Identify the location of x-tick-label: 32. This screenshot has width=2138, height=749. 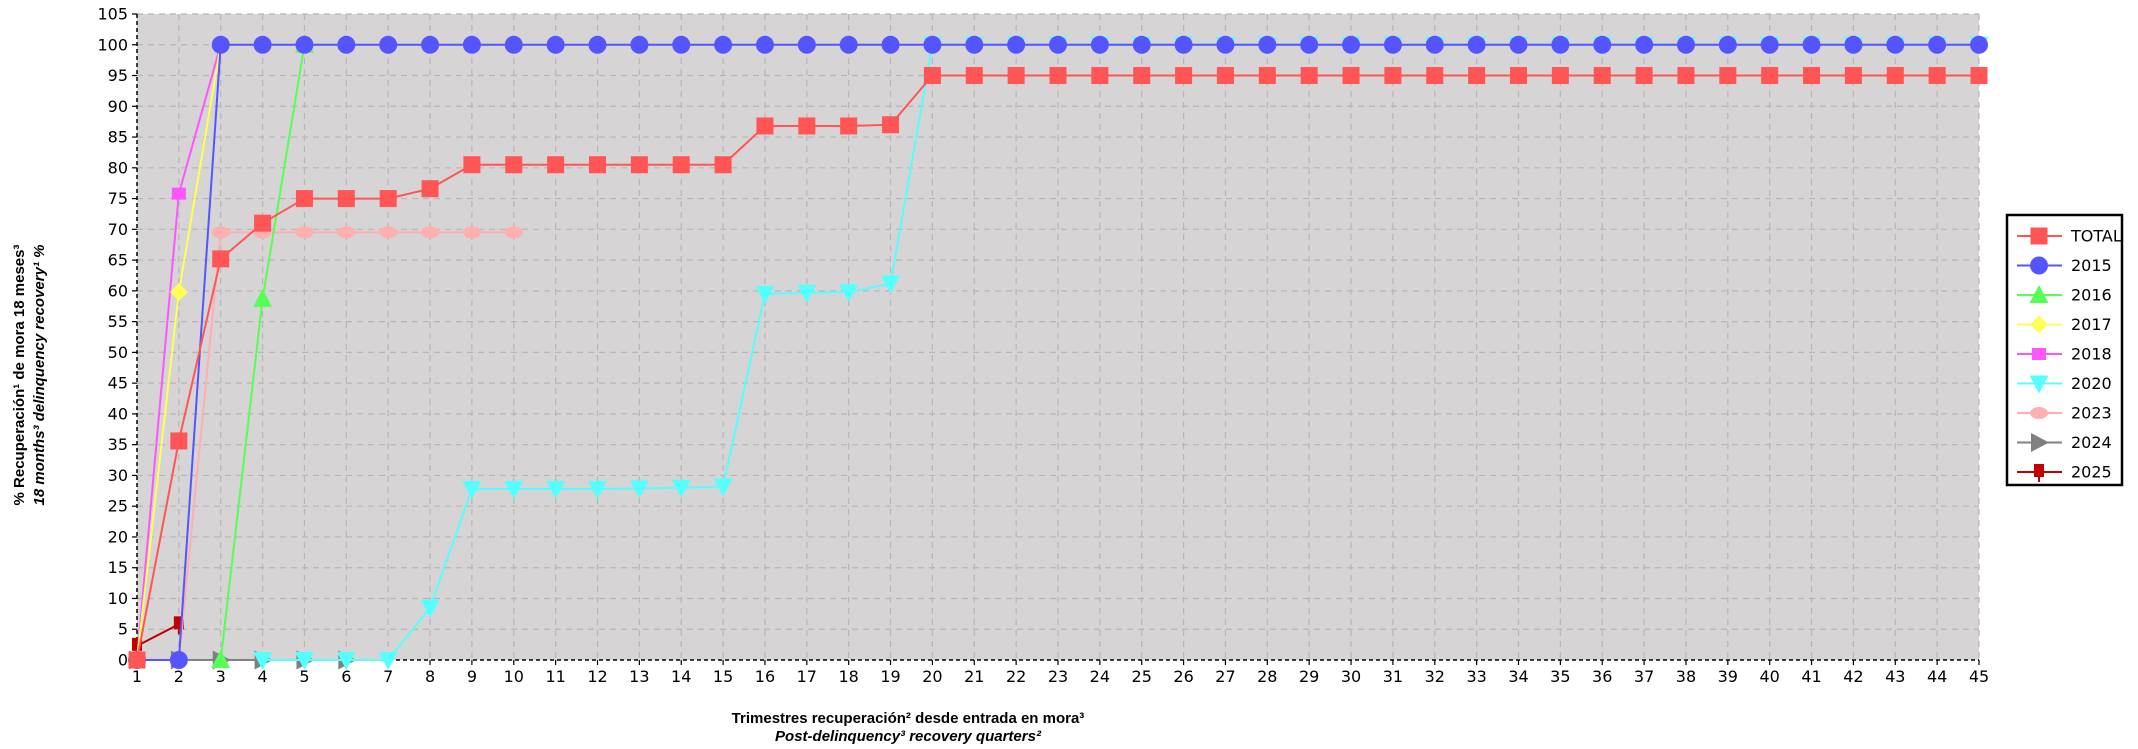
(1435, 676).